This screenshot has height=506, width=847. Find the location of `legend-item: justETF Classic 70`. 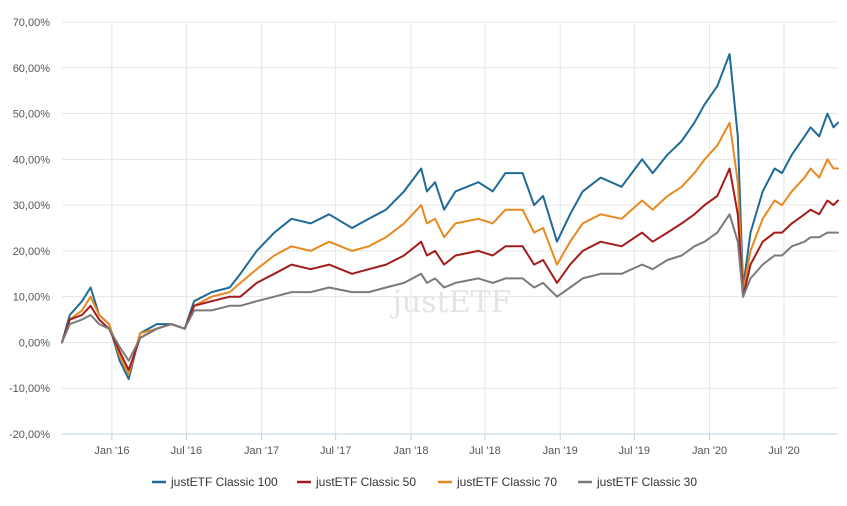

legend-item: justETF Classic 70 is located at coordinates (497, 482).